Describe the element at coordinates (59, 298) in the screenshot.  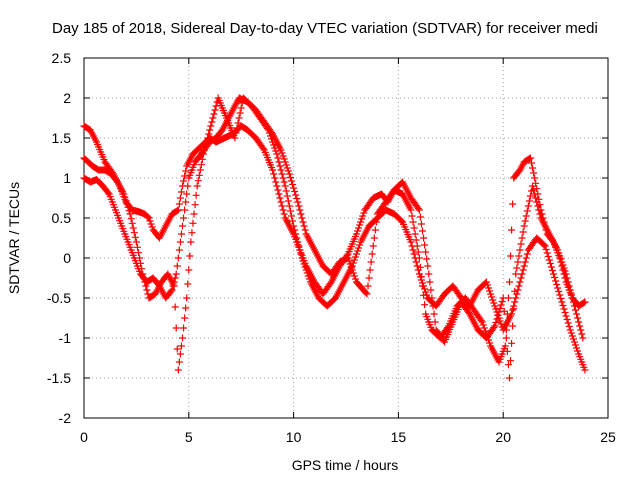
I see `y-tick-label: -0.5` at that location.